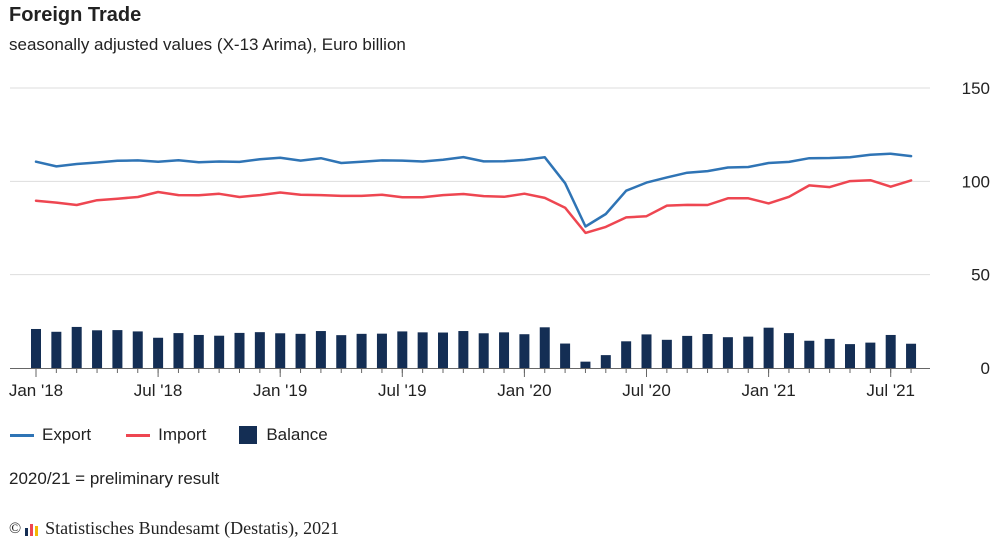 This screenshot has width=1002, height=542. I want to click on series-lines, so click(473, 193).